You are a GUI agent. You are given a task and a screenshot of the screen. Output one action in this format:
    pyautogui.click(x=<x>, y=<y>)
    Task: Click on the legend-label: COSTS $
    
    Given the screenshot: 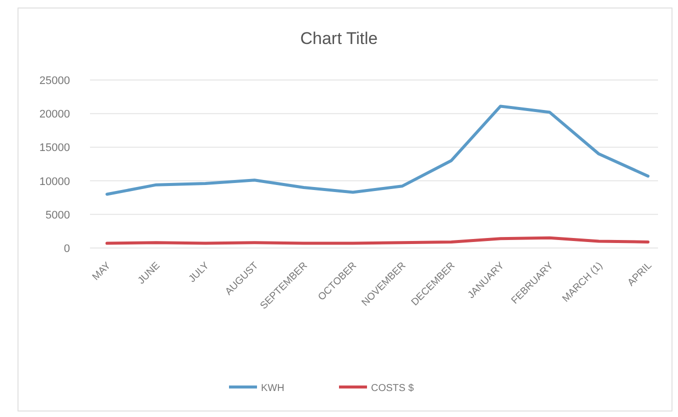 What is the action you would take?
    pyautogui.click(x=392, y=388)
    